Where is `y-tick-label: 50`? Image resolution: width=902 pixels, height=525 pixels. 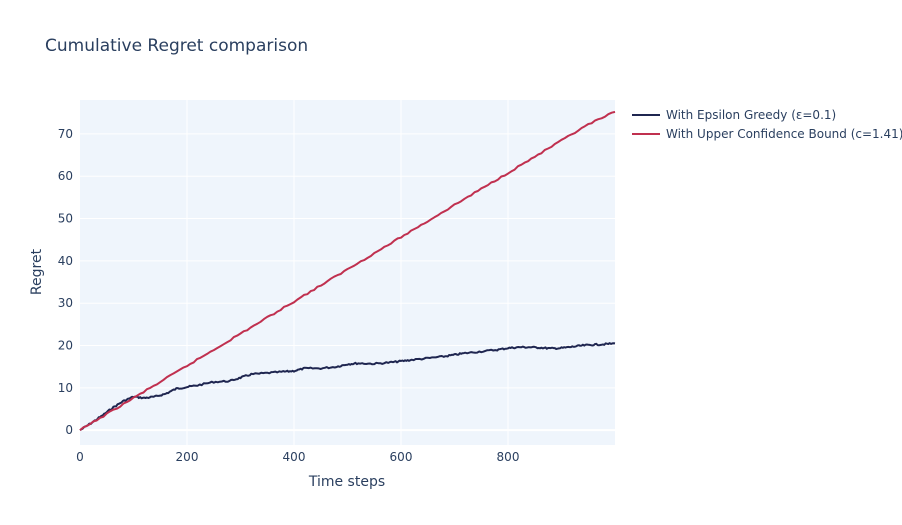
y-tick-label: 50 is located at coordinates (65, 219).